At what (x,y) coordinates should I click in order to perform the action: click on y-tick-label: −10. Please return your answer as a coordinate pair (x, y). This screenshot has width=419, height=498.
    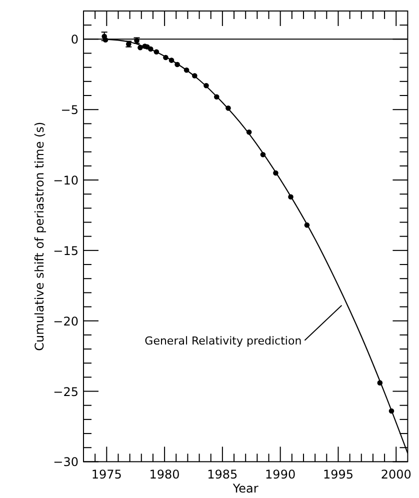
    Looking at the image, I should click on (65, 181).